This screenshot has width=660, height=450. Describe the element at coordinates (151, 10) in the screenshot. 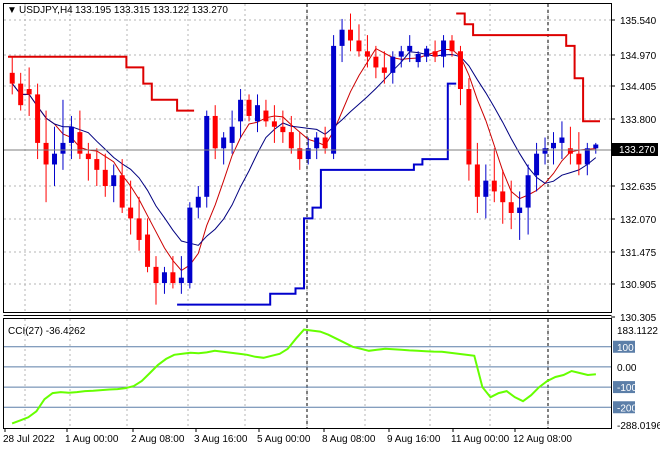

I see `ohlc-readout: 133.195 133.315 133.122 133.270` at that location.